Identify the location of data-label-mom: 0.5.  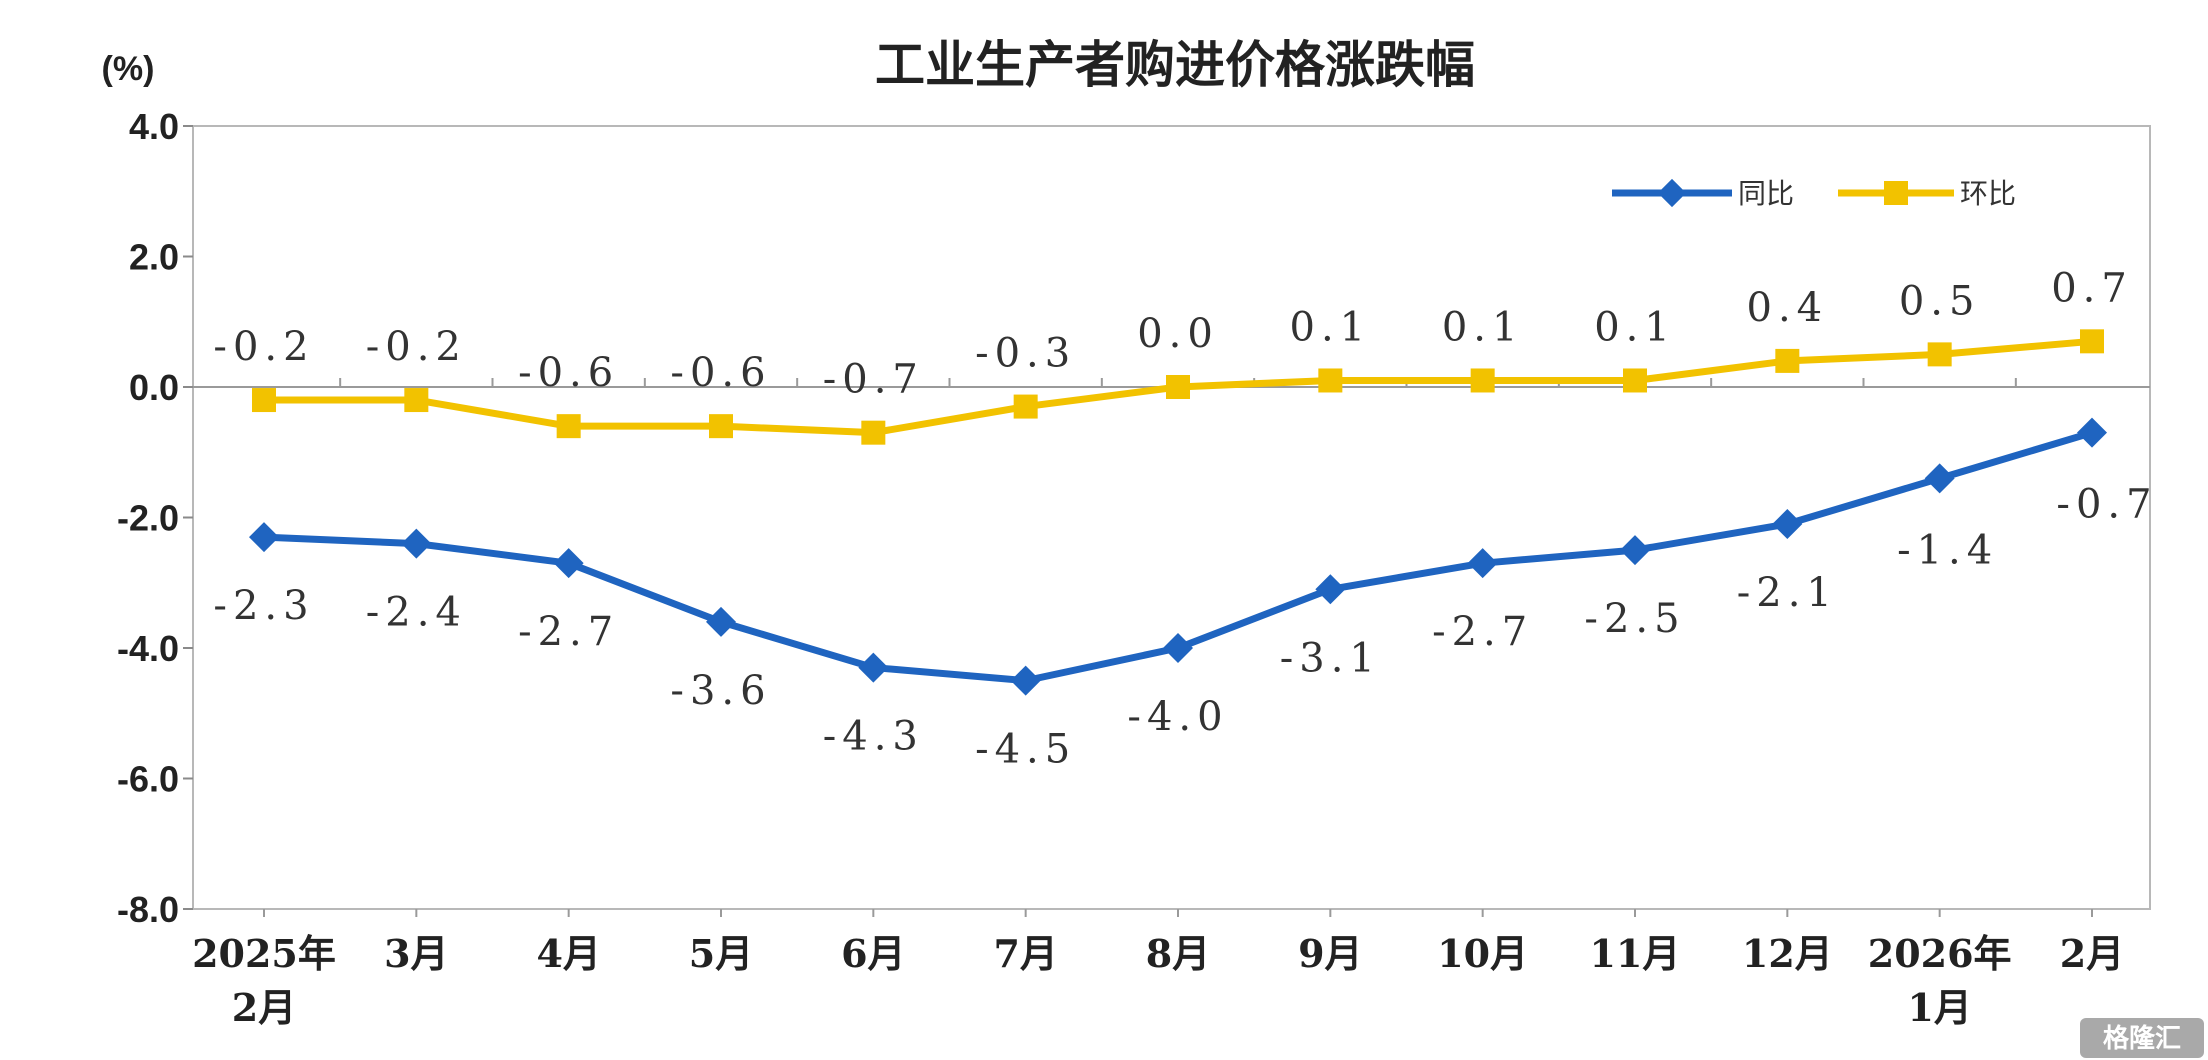
(1940, 301).